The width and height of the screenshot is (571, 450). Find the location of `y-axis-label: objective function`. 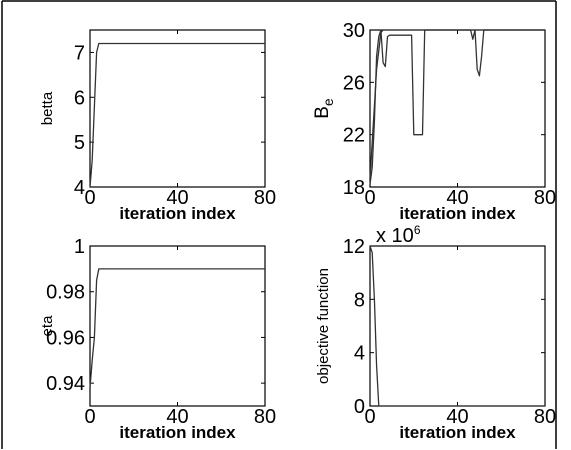

y-axis-label: objective function is located at coordinates (323, 326).